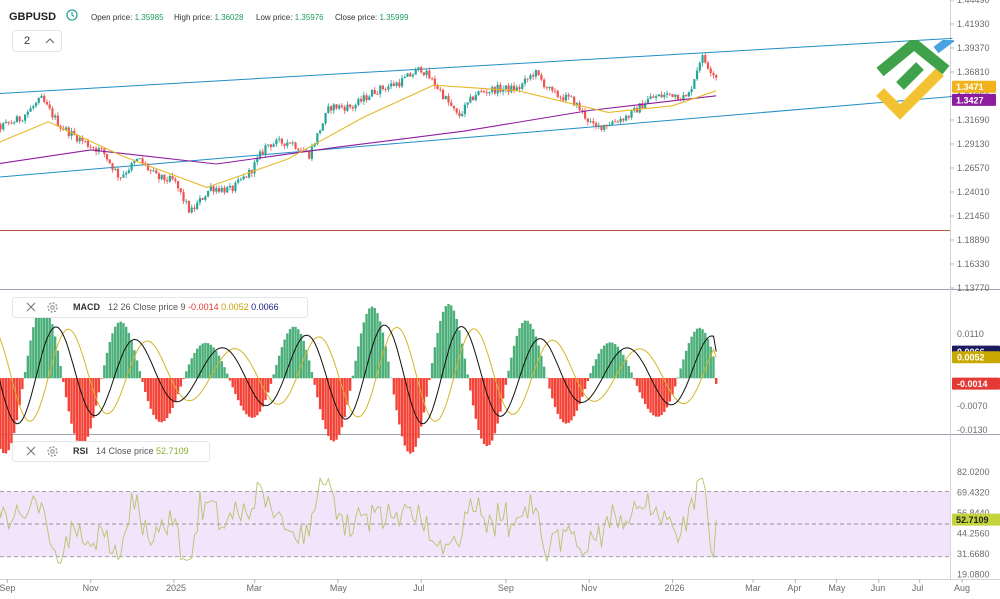  I want to click on macd-name: MACD, so click(86, 307).